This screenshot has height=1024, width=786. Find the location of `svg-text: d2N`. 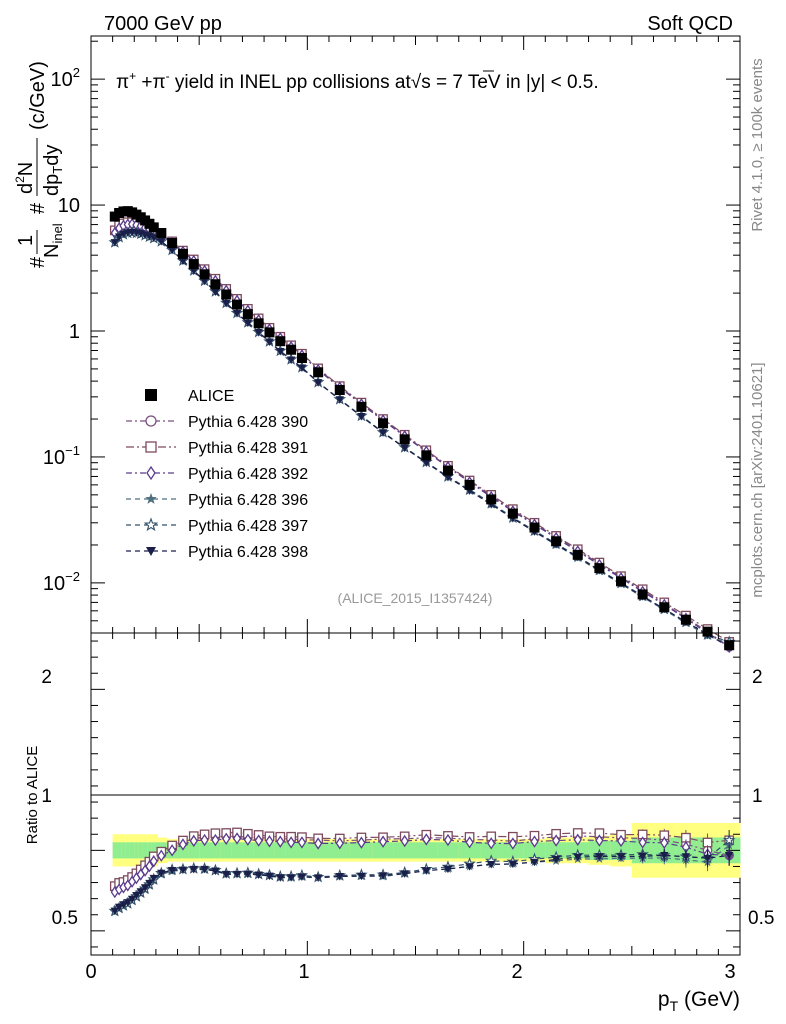

svg-text: d2N is located at coordinates (25, 178).